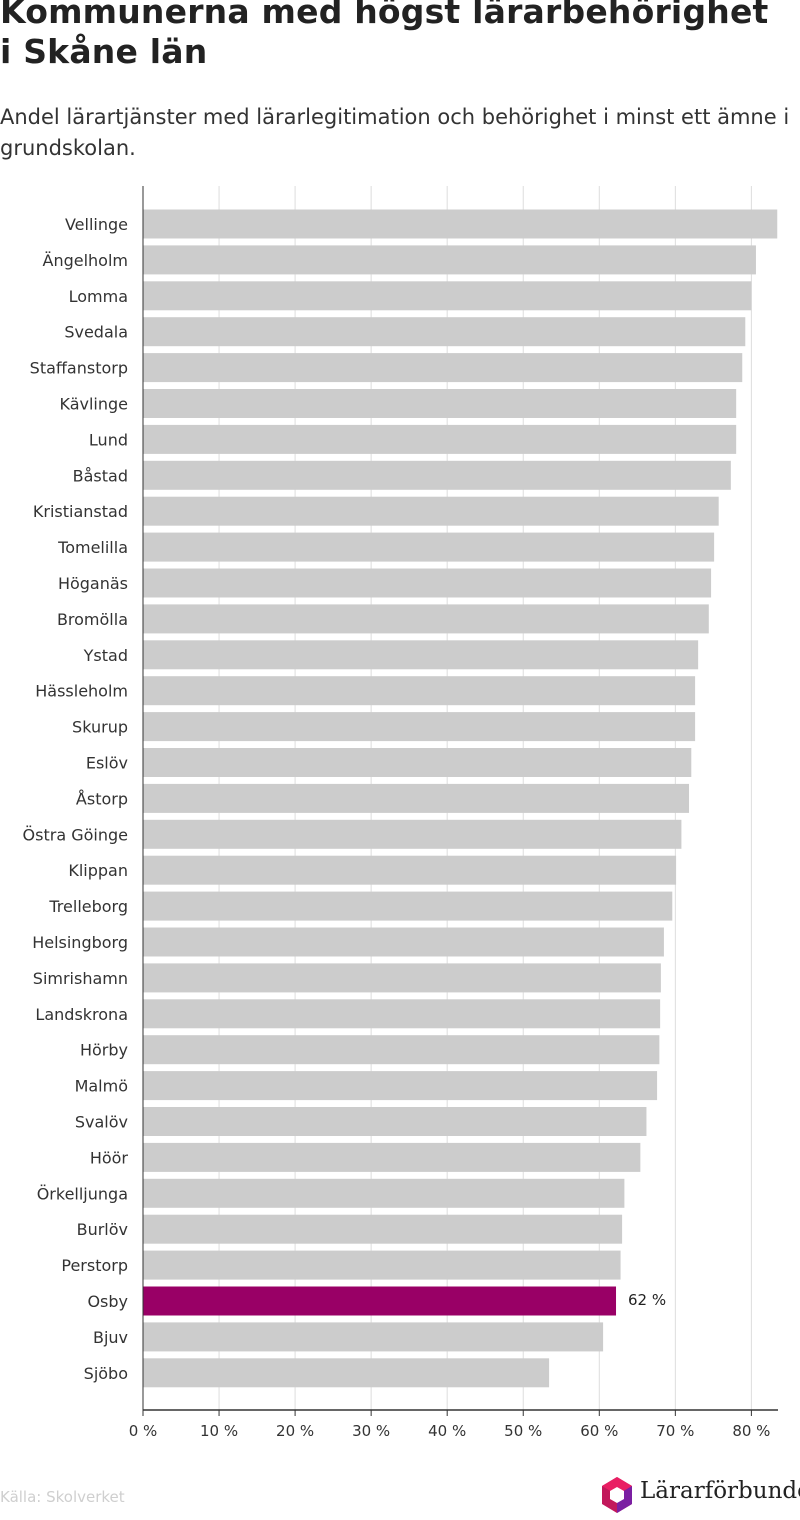  Describe the element at coordinates (617, 1495) in the screenshot. I see `hexagon-logo-icon` at that location.